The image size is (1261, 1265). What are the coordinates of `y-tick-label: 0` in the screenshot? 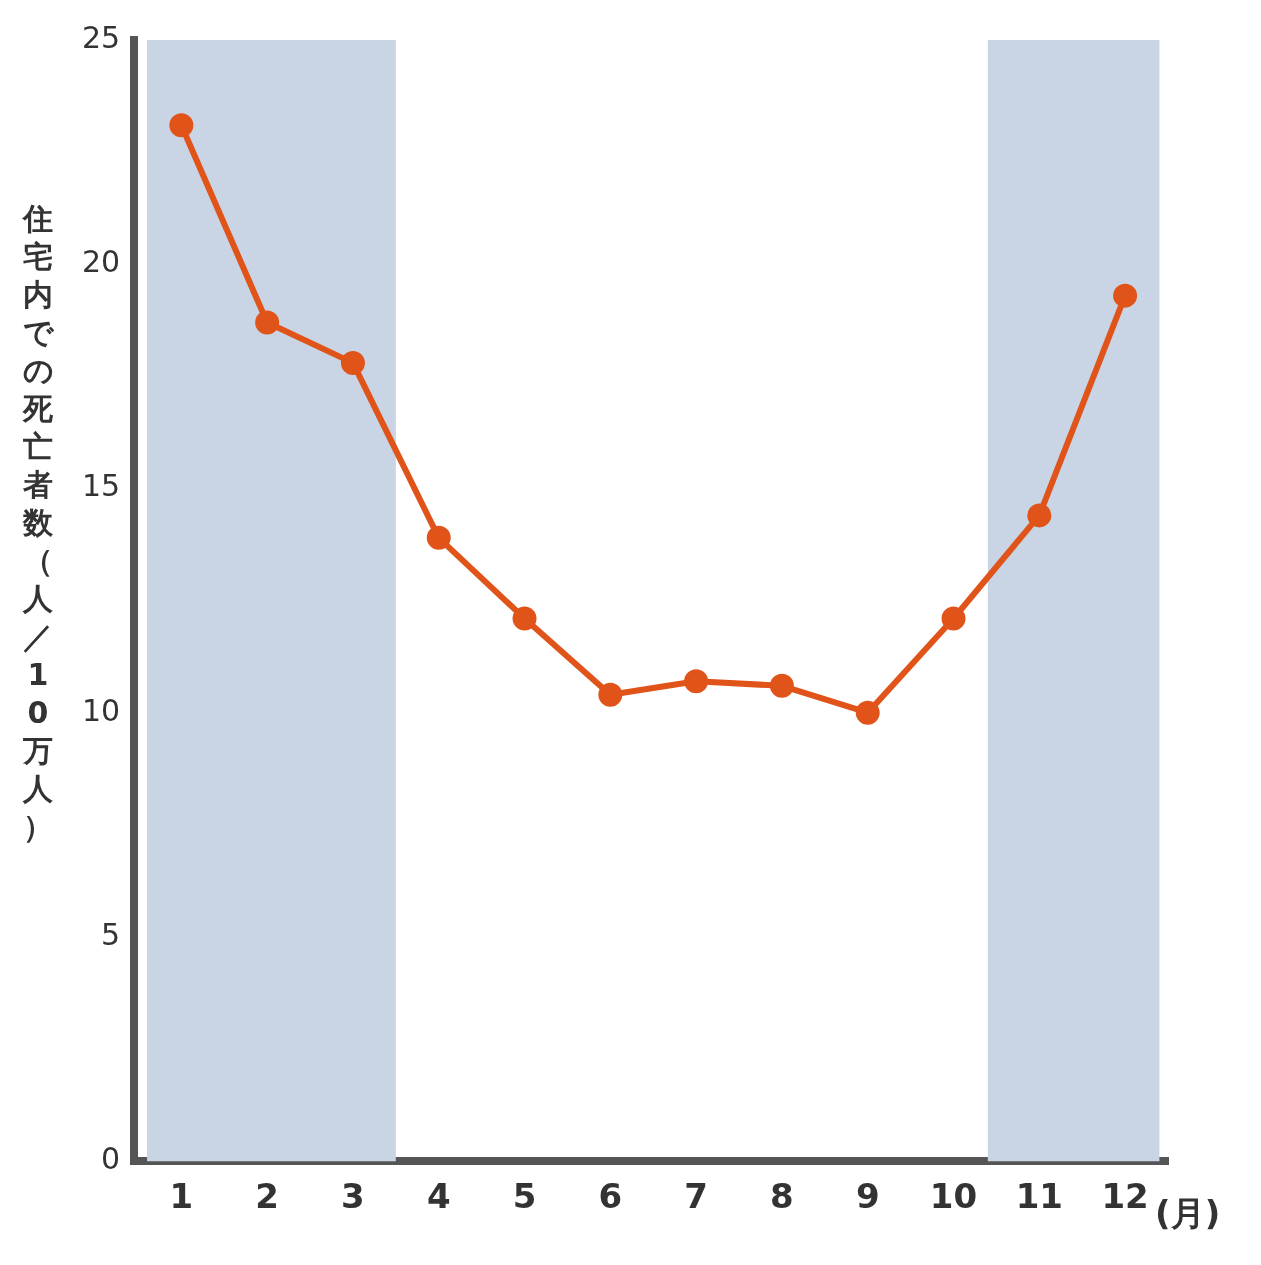 It's located at (111, 1158).